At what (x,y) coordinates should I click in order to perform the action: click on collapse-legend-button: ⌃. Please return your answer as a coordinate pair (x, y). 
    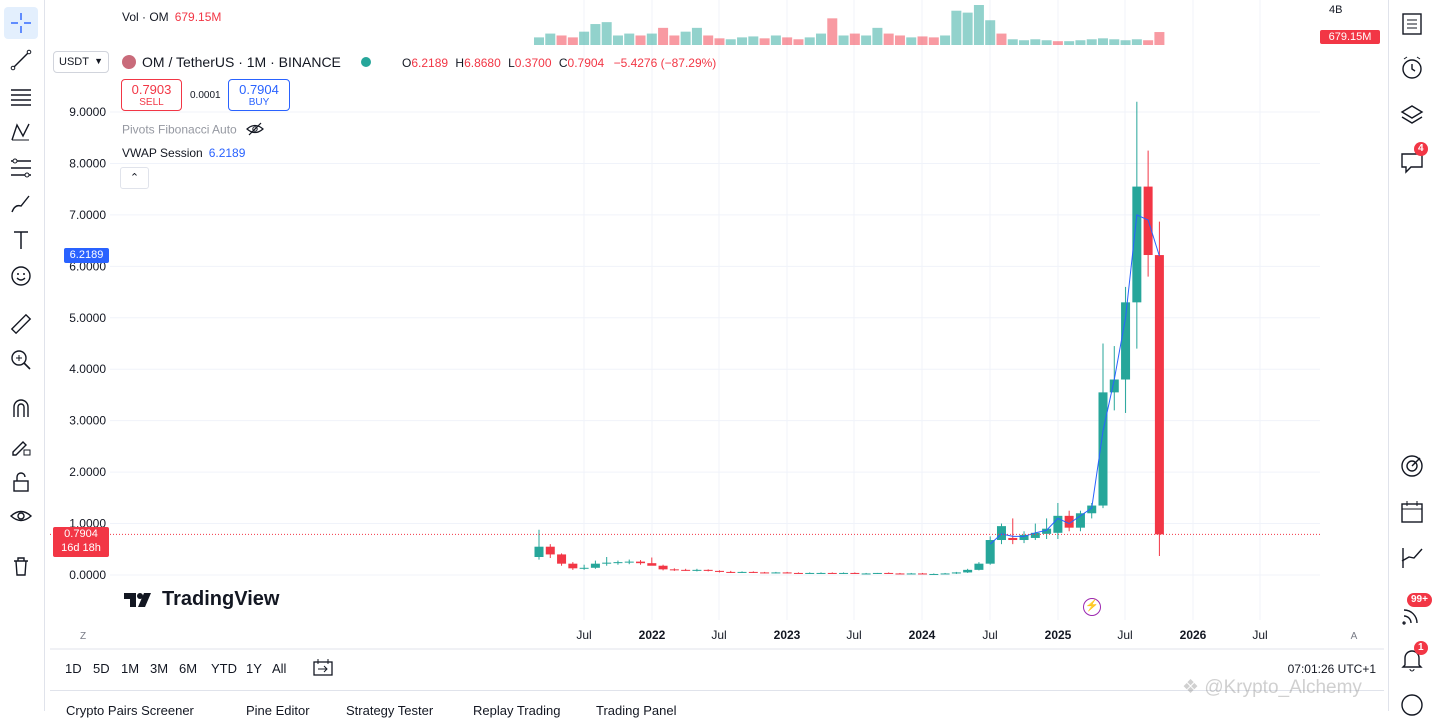
    Looking at the image, I should click on (134, 178).